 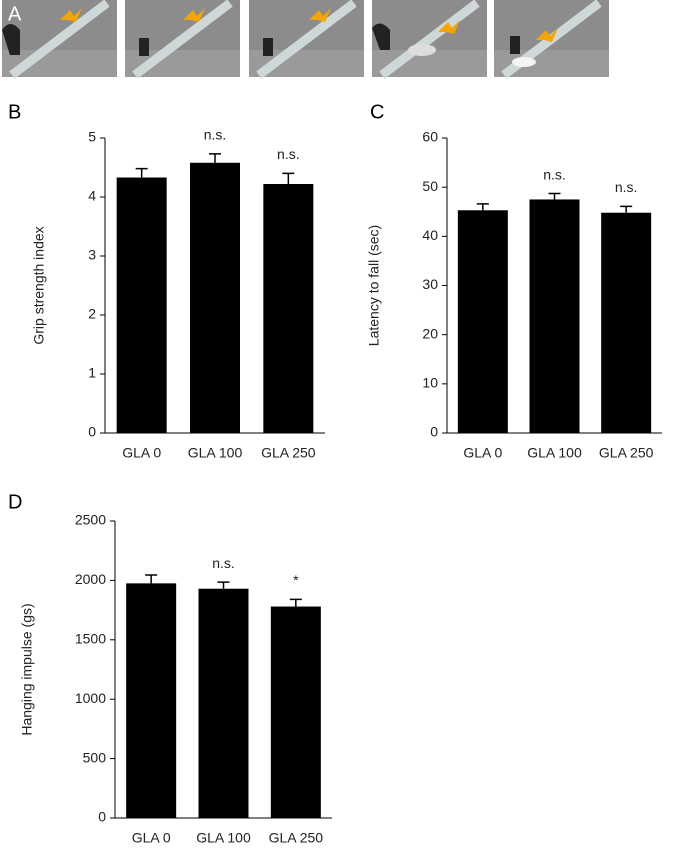 What do you see at coordinates (374, 285) in the screenshot?
I see `y-axis-label: Latency to fall (sec)` at bounding box center [374, 285].